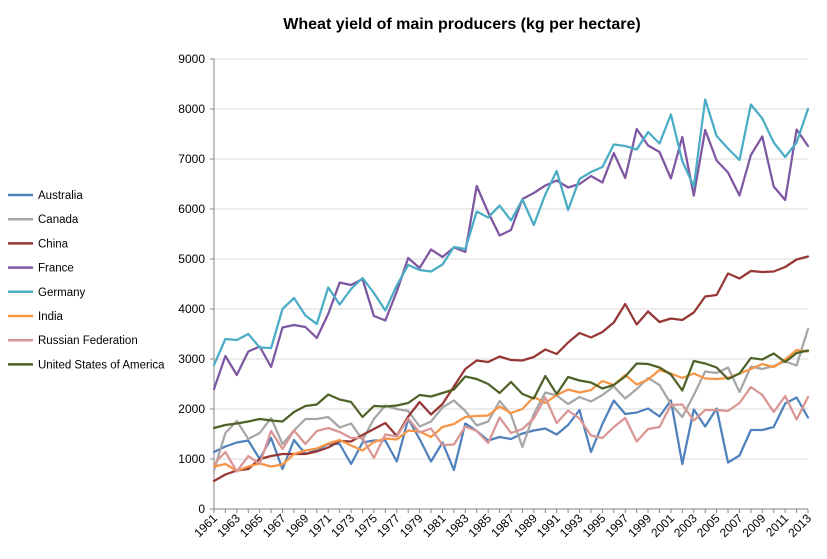 Image resolution: width=827 pixels, height=559 pixels. Describe the element at coordinates (571, 525) in the screenshot. I see `x-tick-label: 1993` at that location.